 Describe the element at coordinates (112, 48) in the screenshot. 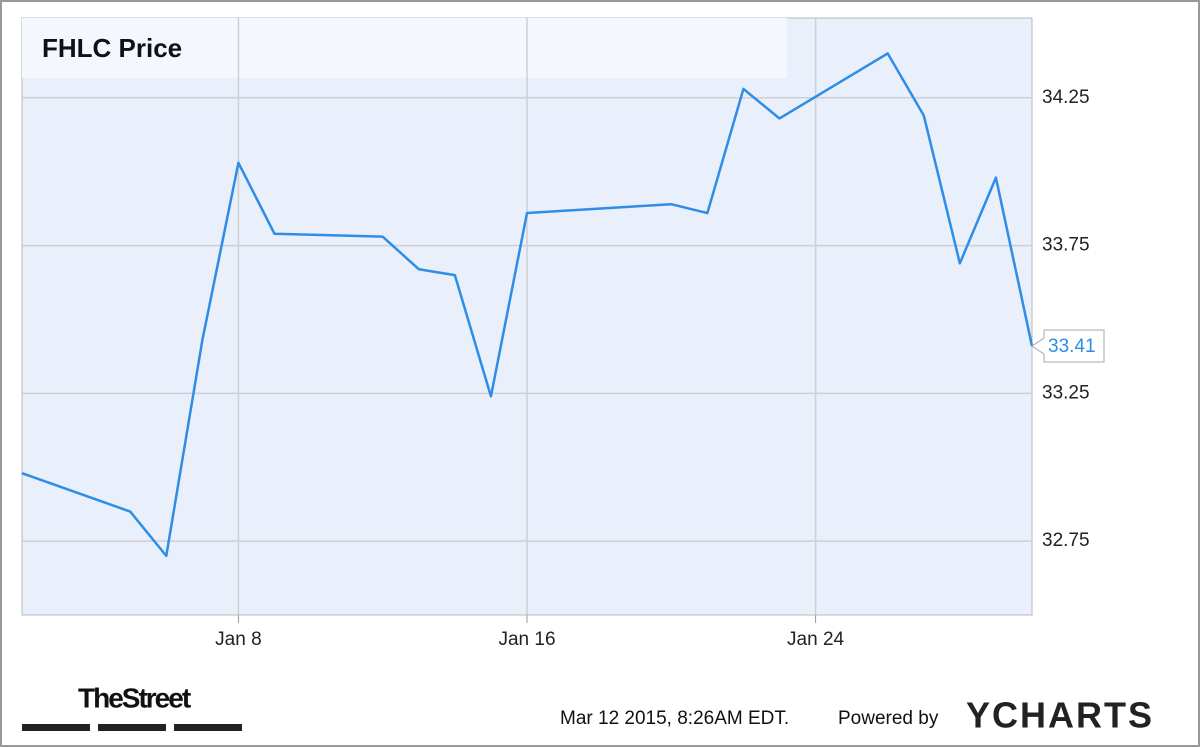

I see `chart-title: FHLC Price` at that location.